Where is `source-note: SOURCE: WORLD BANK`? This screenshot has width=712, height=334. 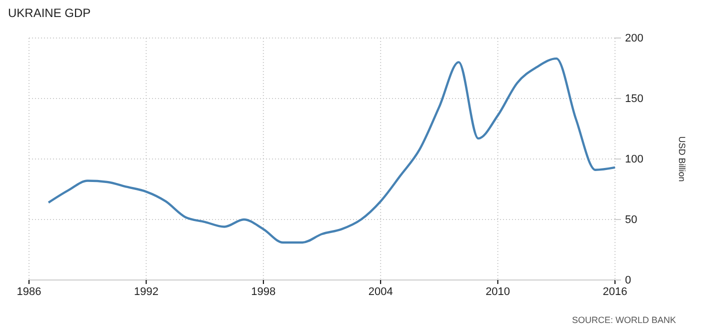 source-note: SOURCE: WORLD BANK is located at coordinates (624, 320).